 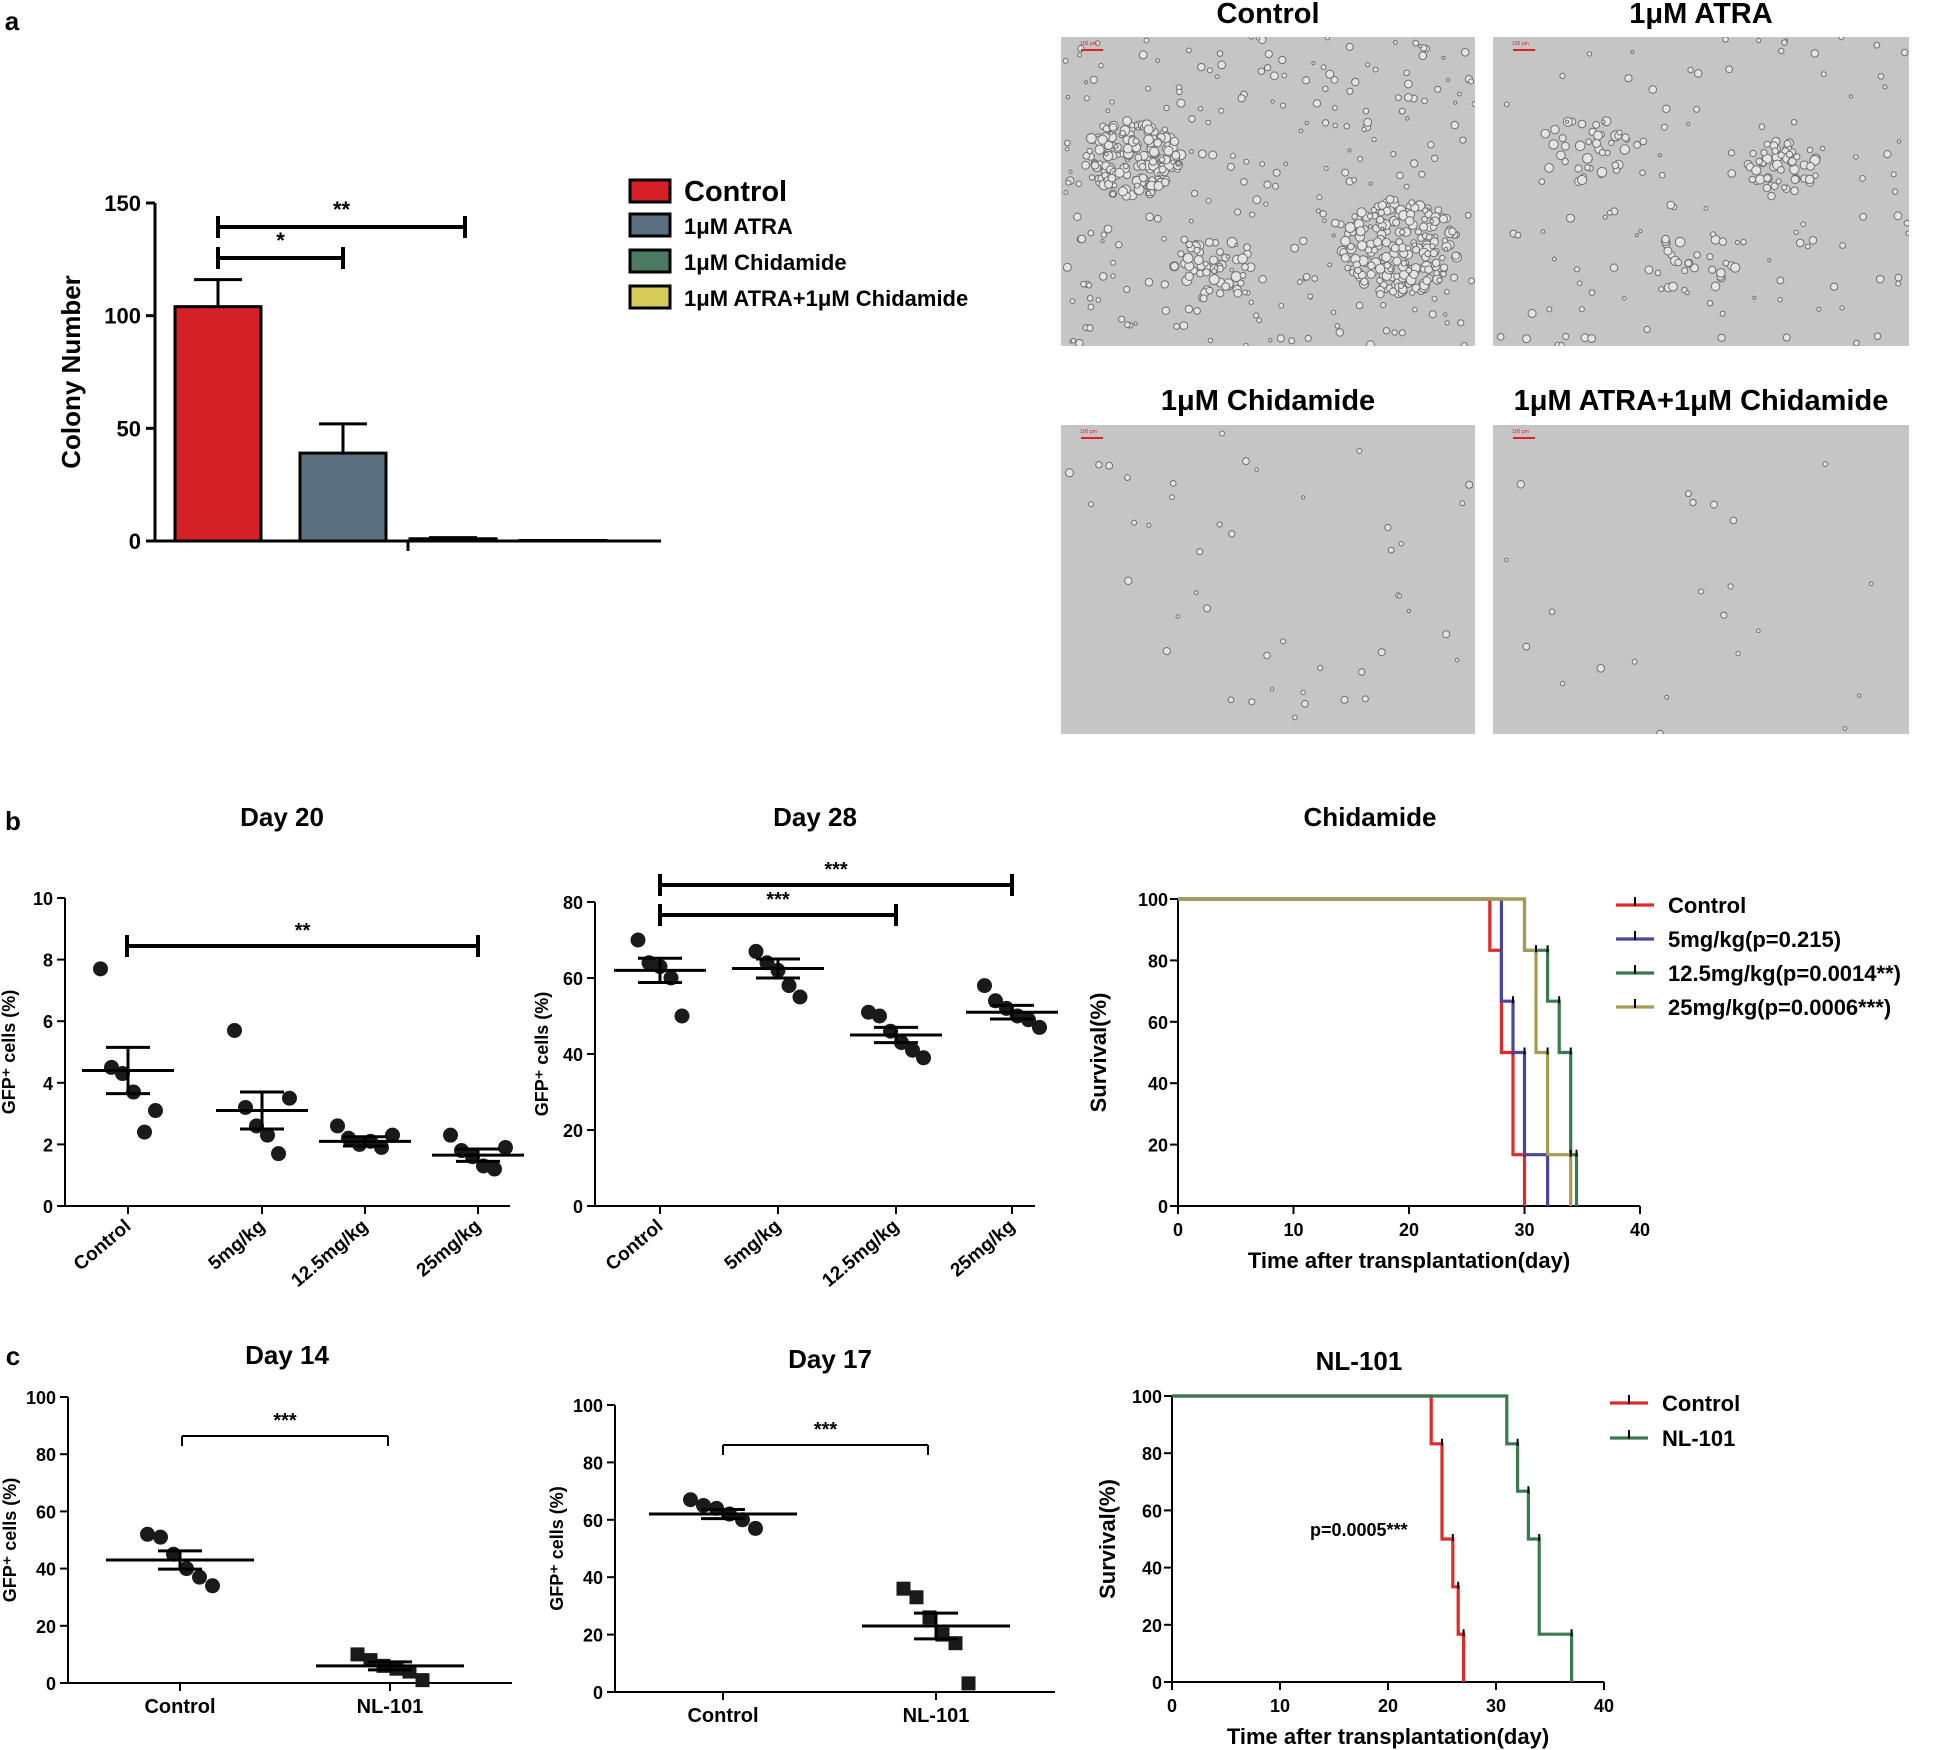 What do you see at coordinates (1152, 1569) in the screenshot?
I see `y-tick-label: 40` at bounding box center [1152, 1569].